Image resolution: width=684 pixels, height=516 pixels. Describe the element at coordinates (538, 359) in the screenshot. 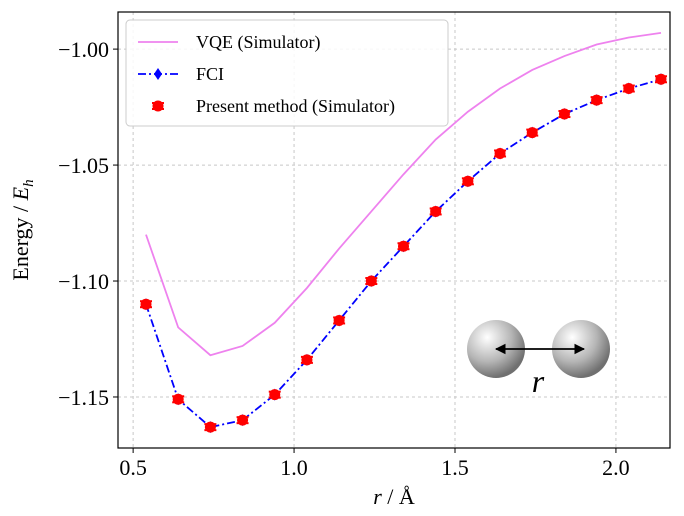

I see `inset: r` at that location.